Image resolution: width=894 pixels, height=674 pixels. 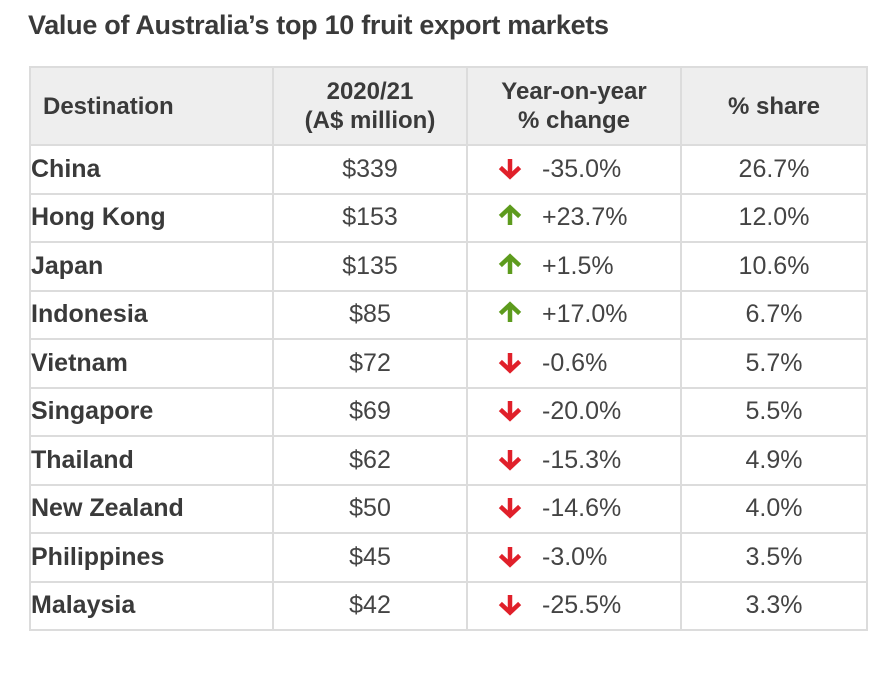 What do you see at coordinates (574, 120) in the screenshot?
I see `header-change-line2: % change` at bounding box center [574, 120].